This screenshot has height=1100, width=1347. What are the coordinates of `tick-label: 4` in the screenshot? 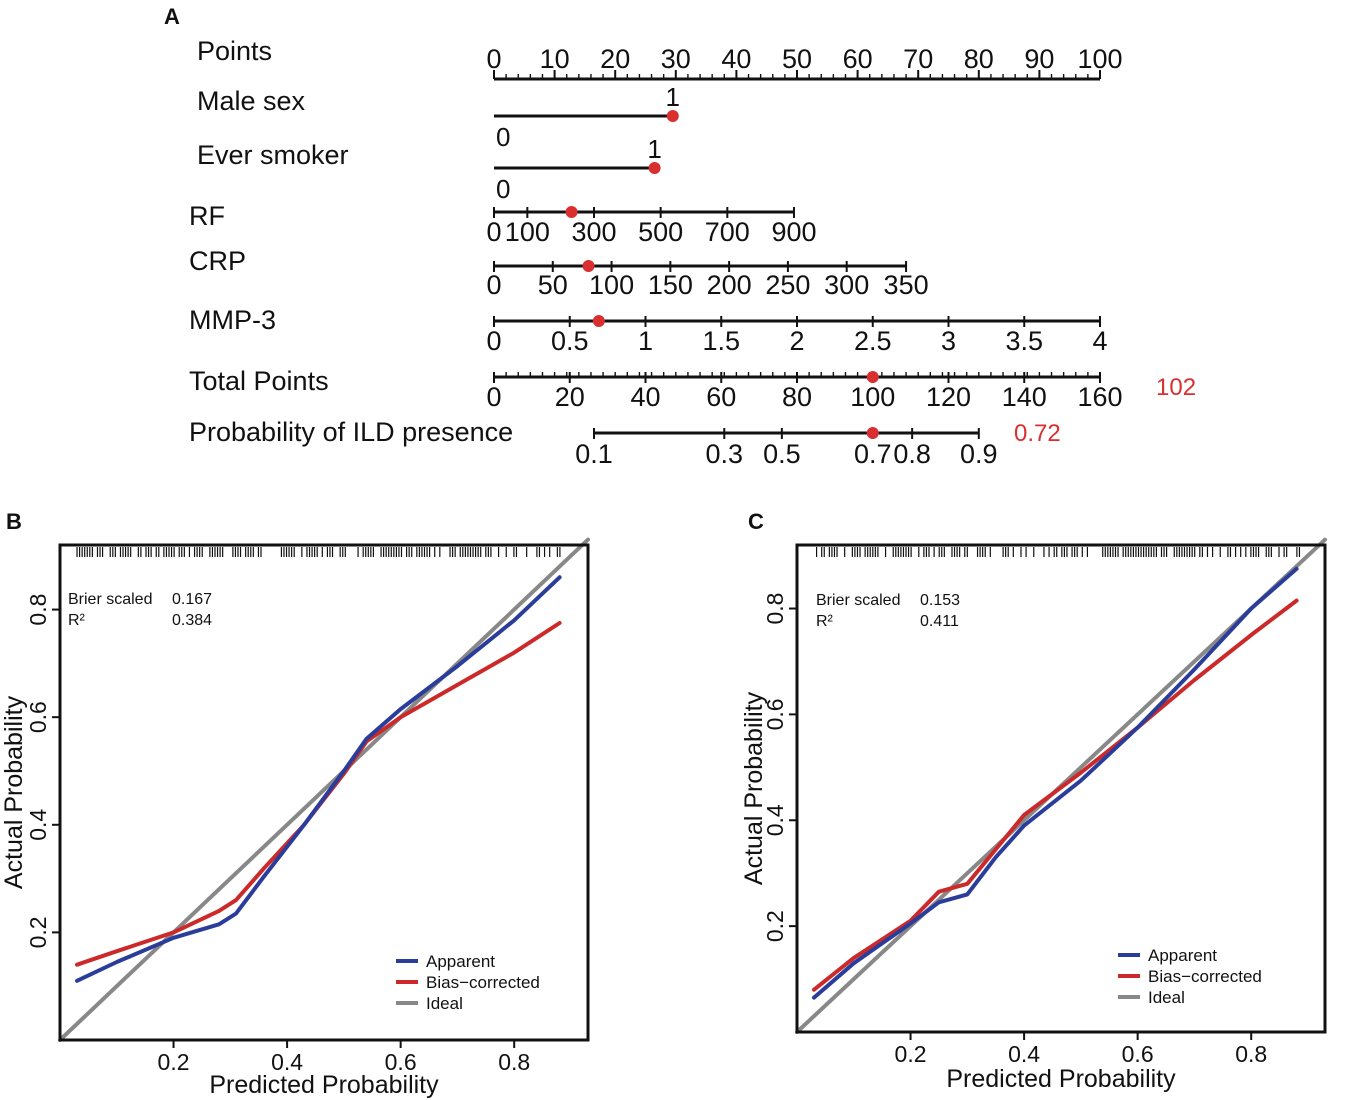 It's located at (1099, 341).